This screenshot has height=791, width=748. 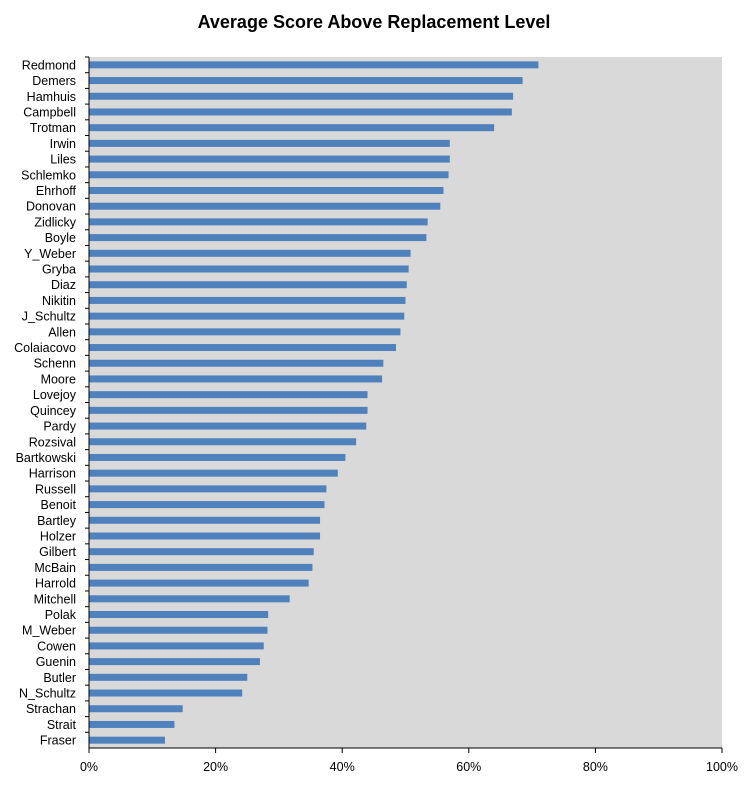 What do you see at coordinates (178, 630) in the screenshot?
I see `bar-m-weber` at bounding box center [178, 630].